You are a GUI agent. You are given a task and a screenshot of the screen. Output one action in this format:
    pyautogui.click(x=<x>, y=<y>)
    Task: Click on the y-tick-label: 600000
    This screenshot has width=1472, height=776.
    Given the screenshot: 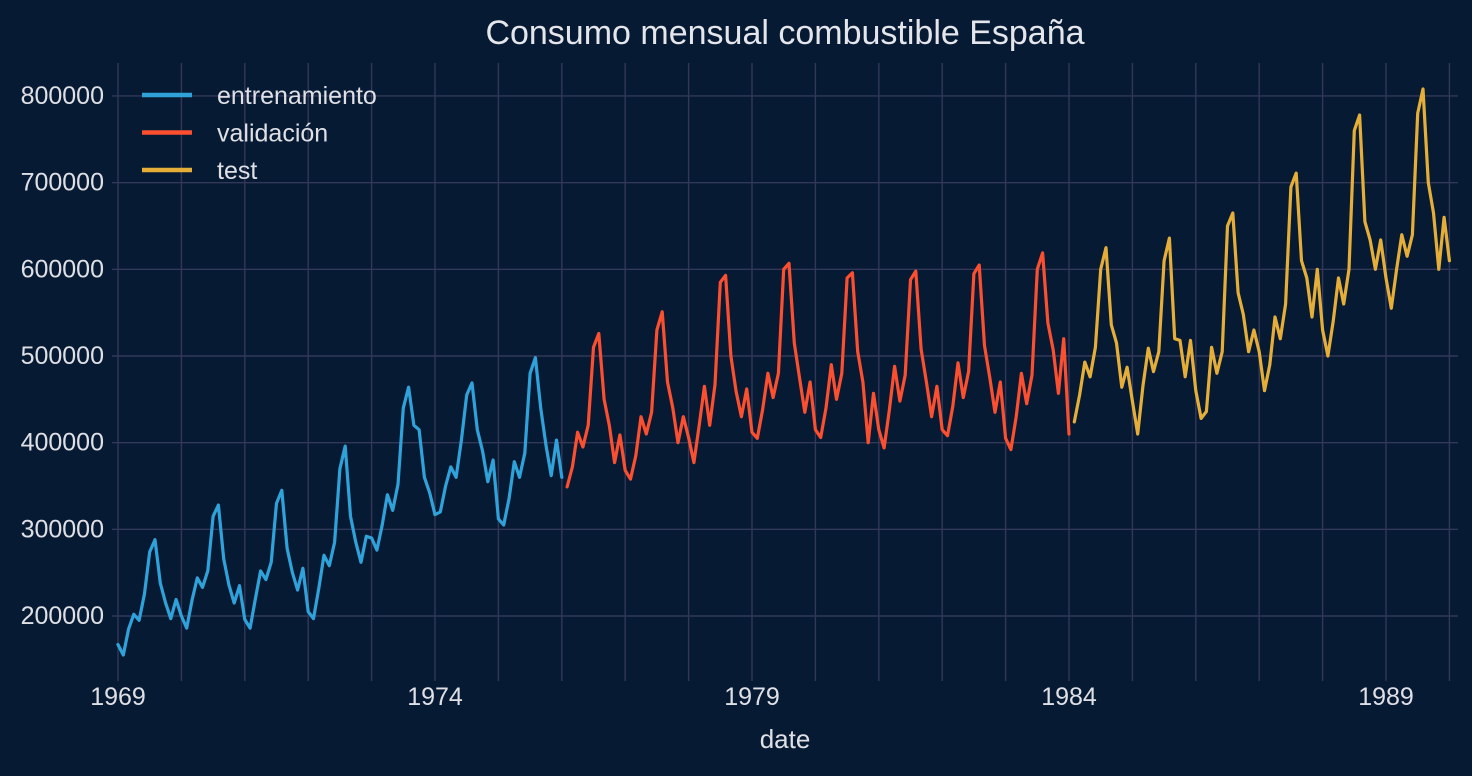 What is the action you would take?
    pyautogui.click(x=62, y=269)
    